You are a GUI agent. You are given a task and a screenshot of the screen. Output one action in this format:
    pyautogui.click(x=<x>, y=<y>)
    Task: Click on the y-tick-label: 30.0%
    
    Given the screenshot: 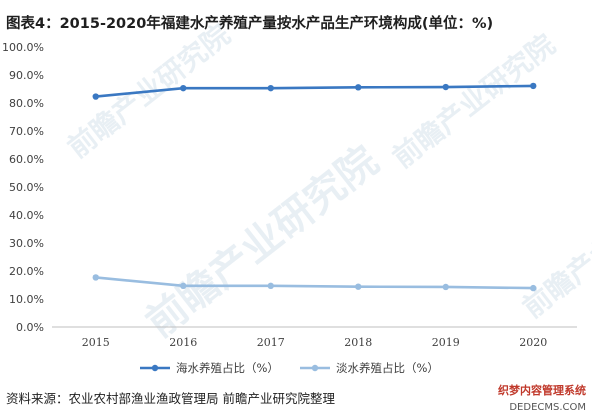 What is the action you would take?
    pyautogui.click(x=26, y=243)
    